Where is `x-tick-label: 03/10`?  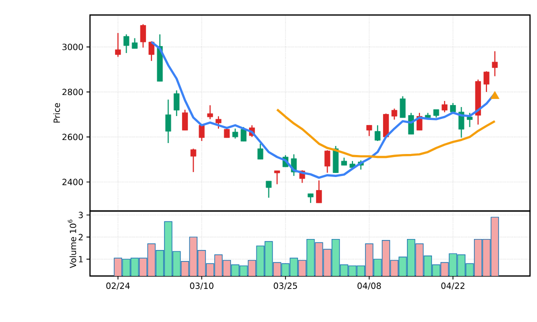
x-tick-label: 03/10 is located at coordinates (202, 286).